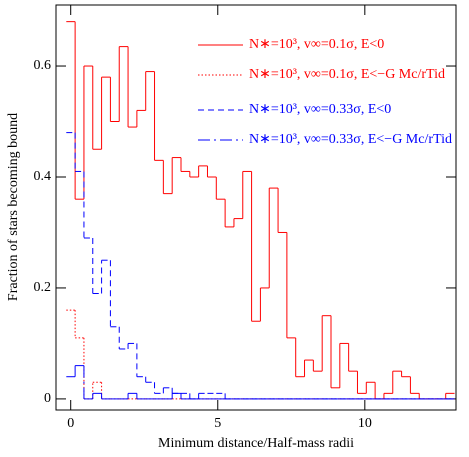 The height and width of the screenshot is (457, 469). Describe the element at coordinates (217, 423) in the screenshot. I see `x-tick-label: 5` at that location.